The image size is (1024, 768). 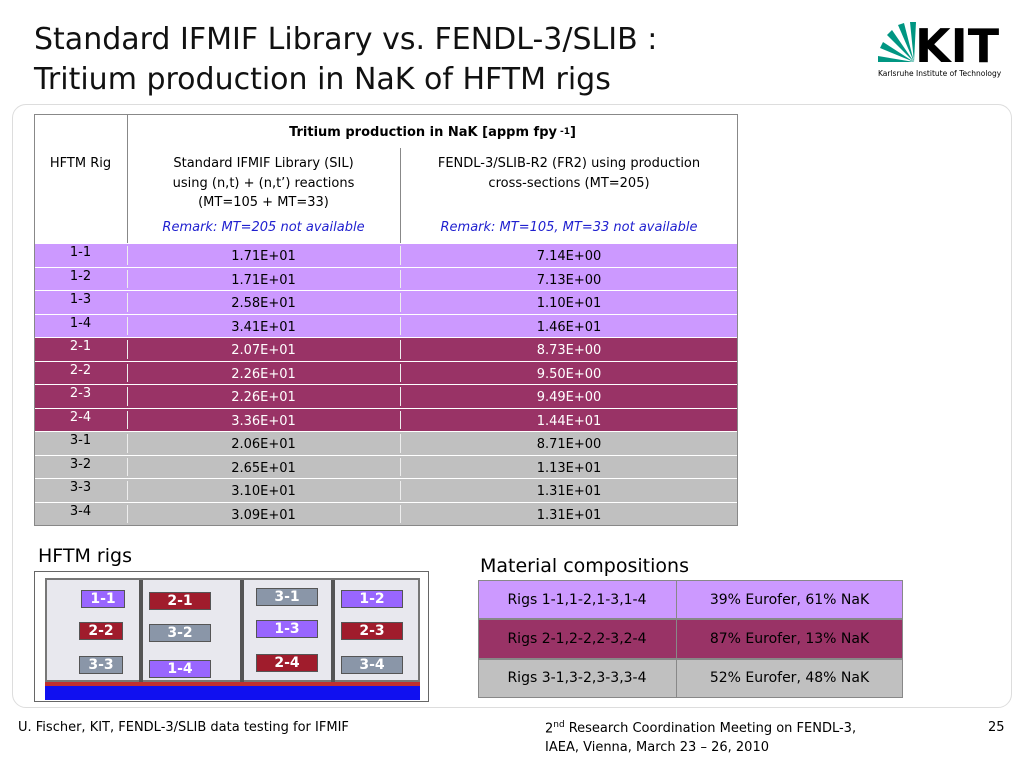 What do you see at coordinates (789, 678) in the screenshot?
I see `material-cell: 52% Eurofer, 48% NaK` at bounding box center [789, 678].